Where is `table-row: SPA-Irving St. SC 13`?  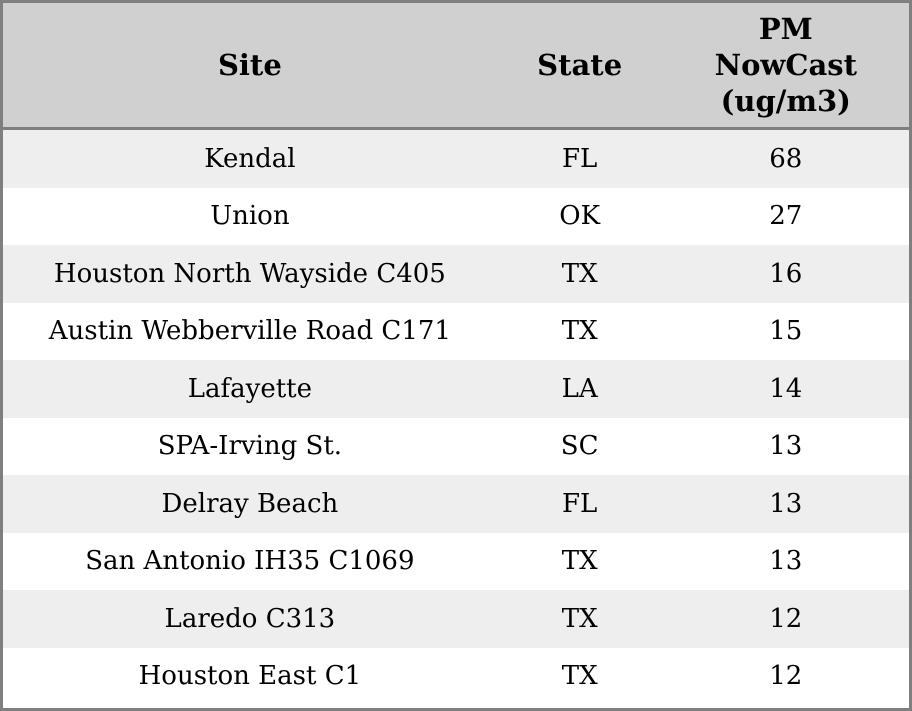 table-row: SPA-Irving St. SC 13 is located at coordinates (456, 446).